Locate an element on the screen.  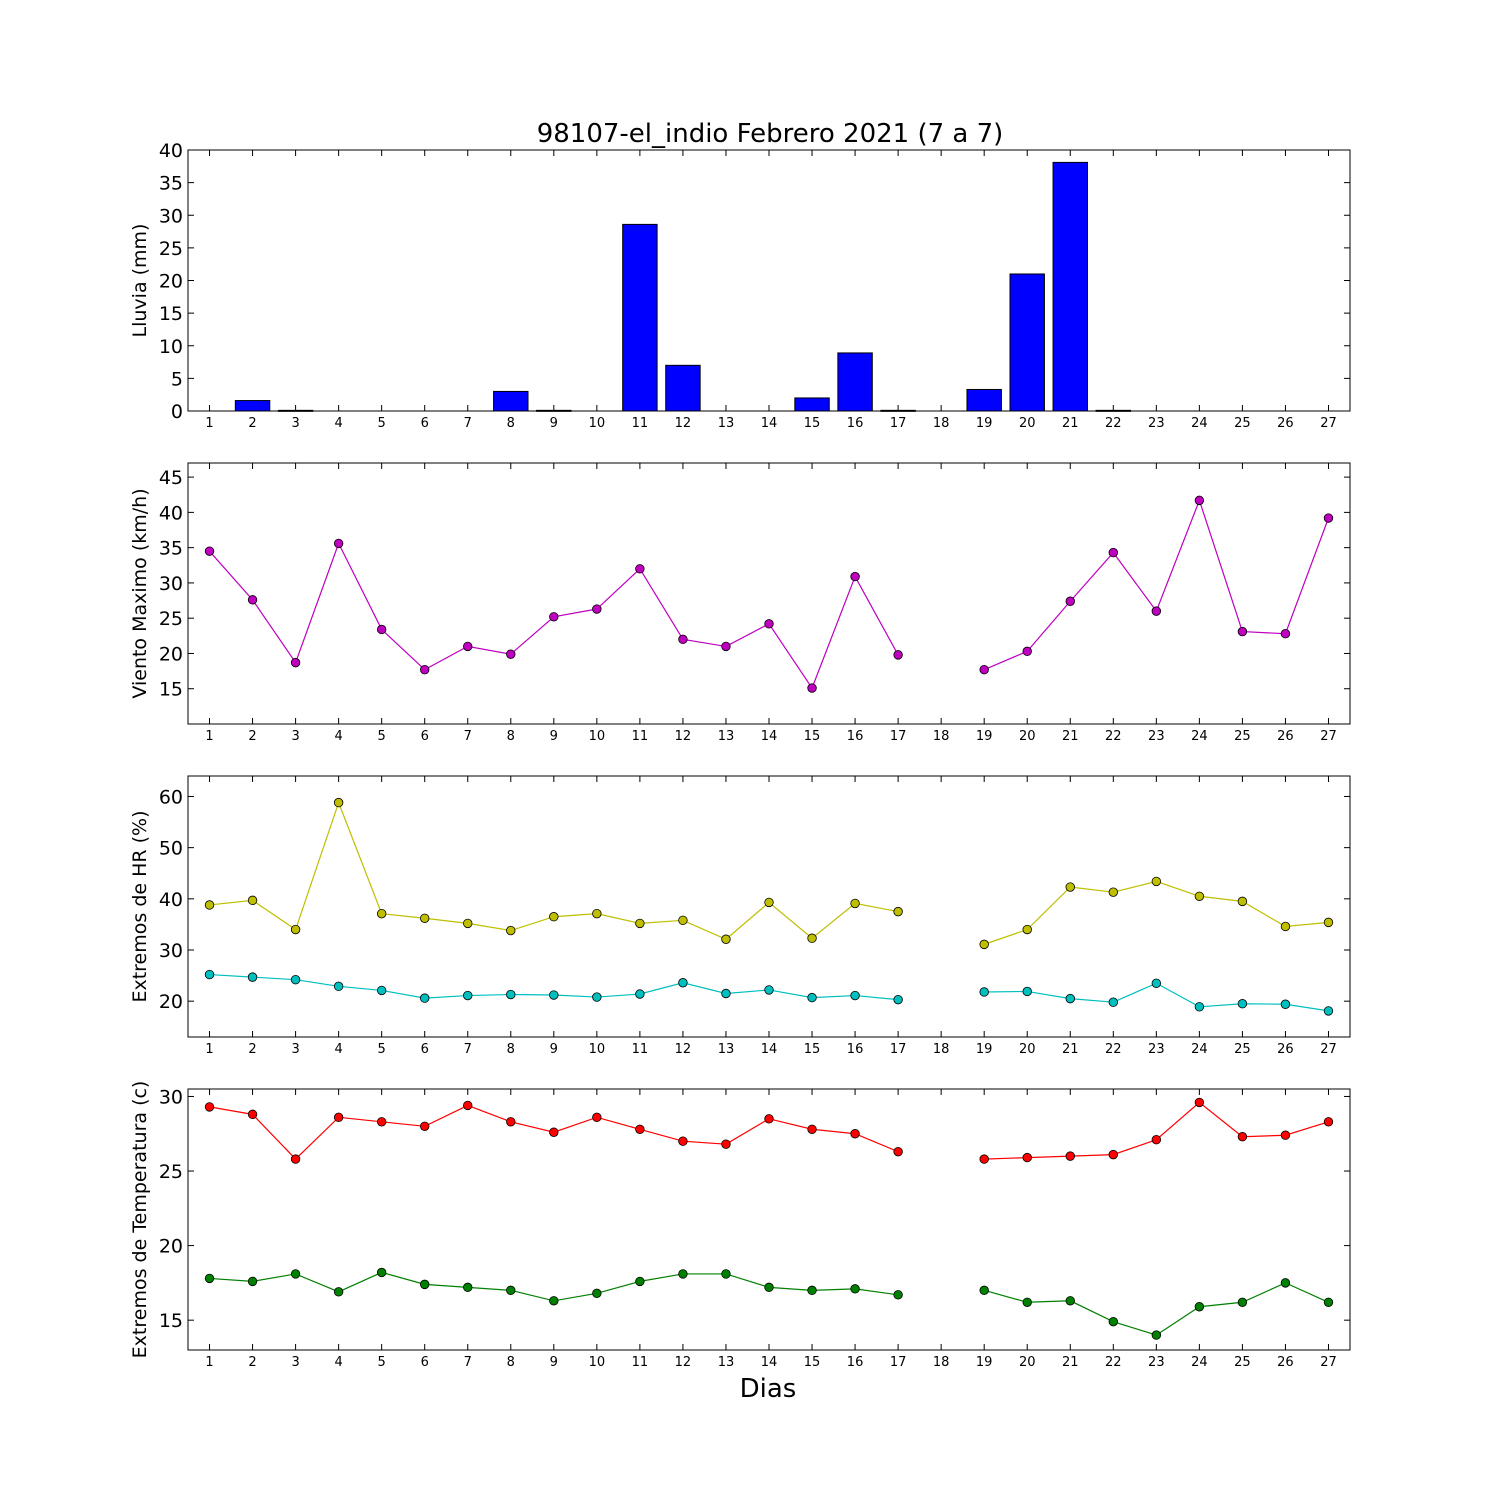
wind-ytick-label: 20 is located at coordinates (171, 654).